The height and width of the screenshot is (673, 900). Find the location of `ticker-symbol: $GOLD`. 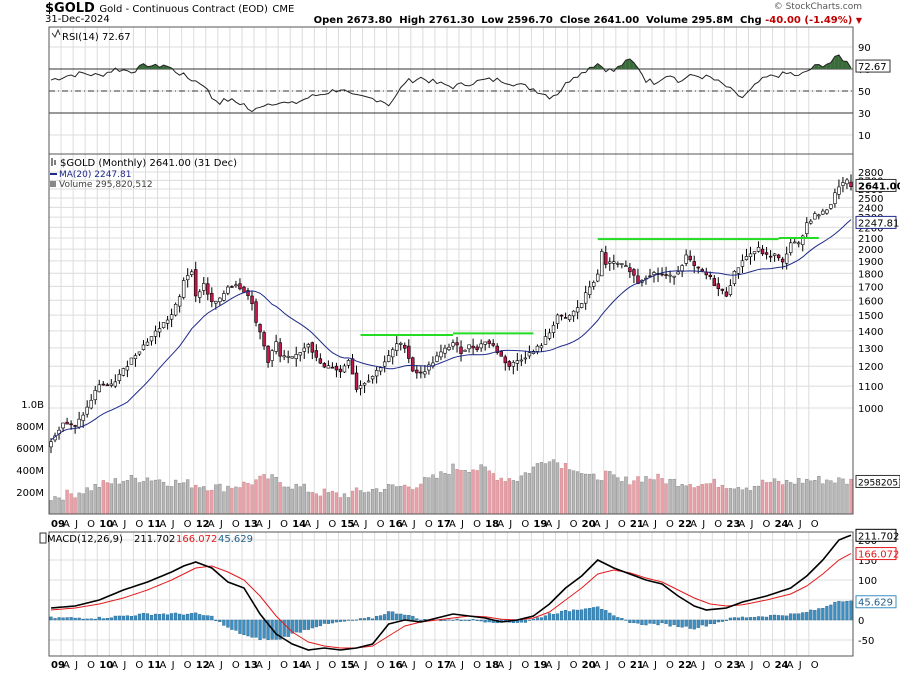

ticker-symbol: $GOLD is located at coordinates (70, 8).